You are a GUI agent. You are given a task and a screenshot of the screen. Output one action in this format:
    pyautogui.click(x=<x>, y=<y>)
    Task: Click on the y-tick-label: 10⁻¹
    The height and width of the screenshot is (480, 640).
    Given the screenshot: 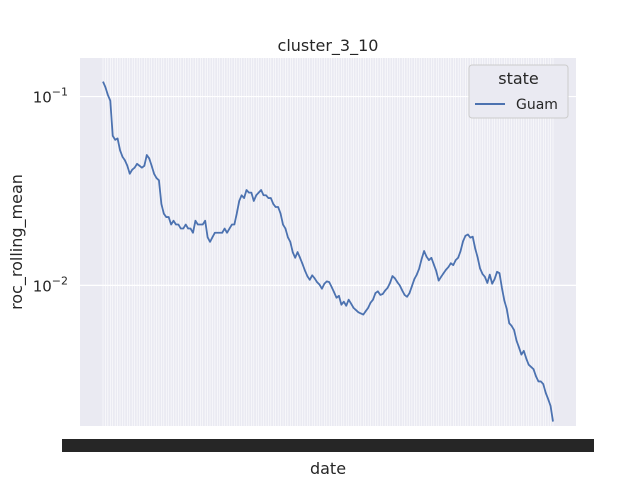 What is the action you would take?
    pyautogui.click(x=50, y=96)
    